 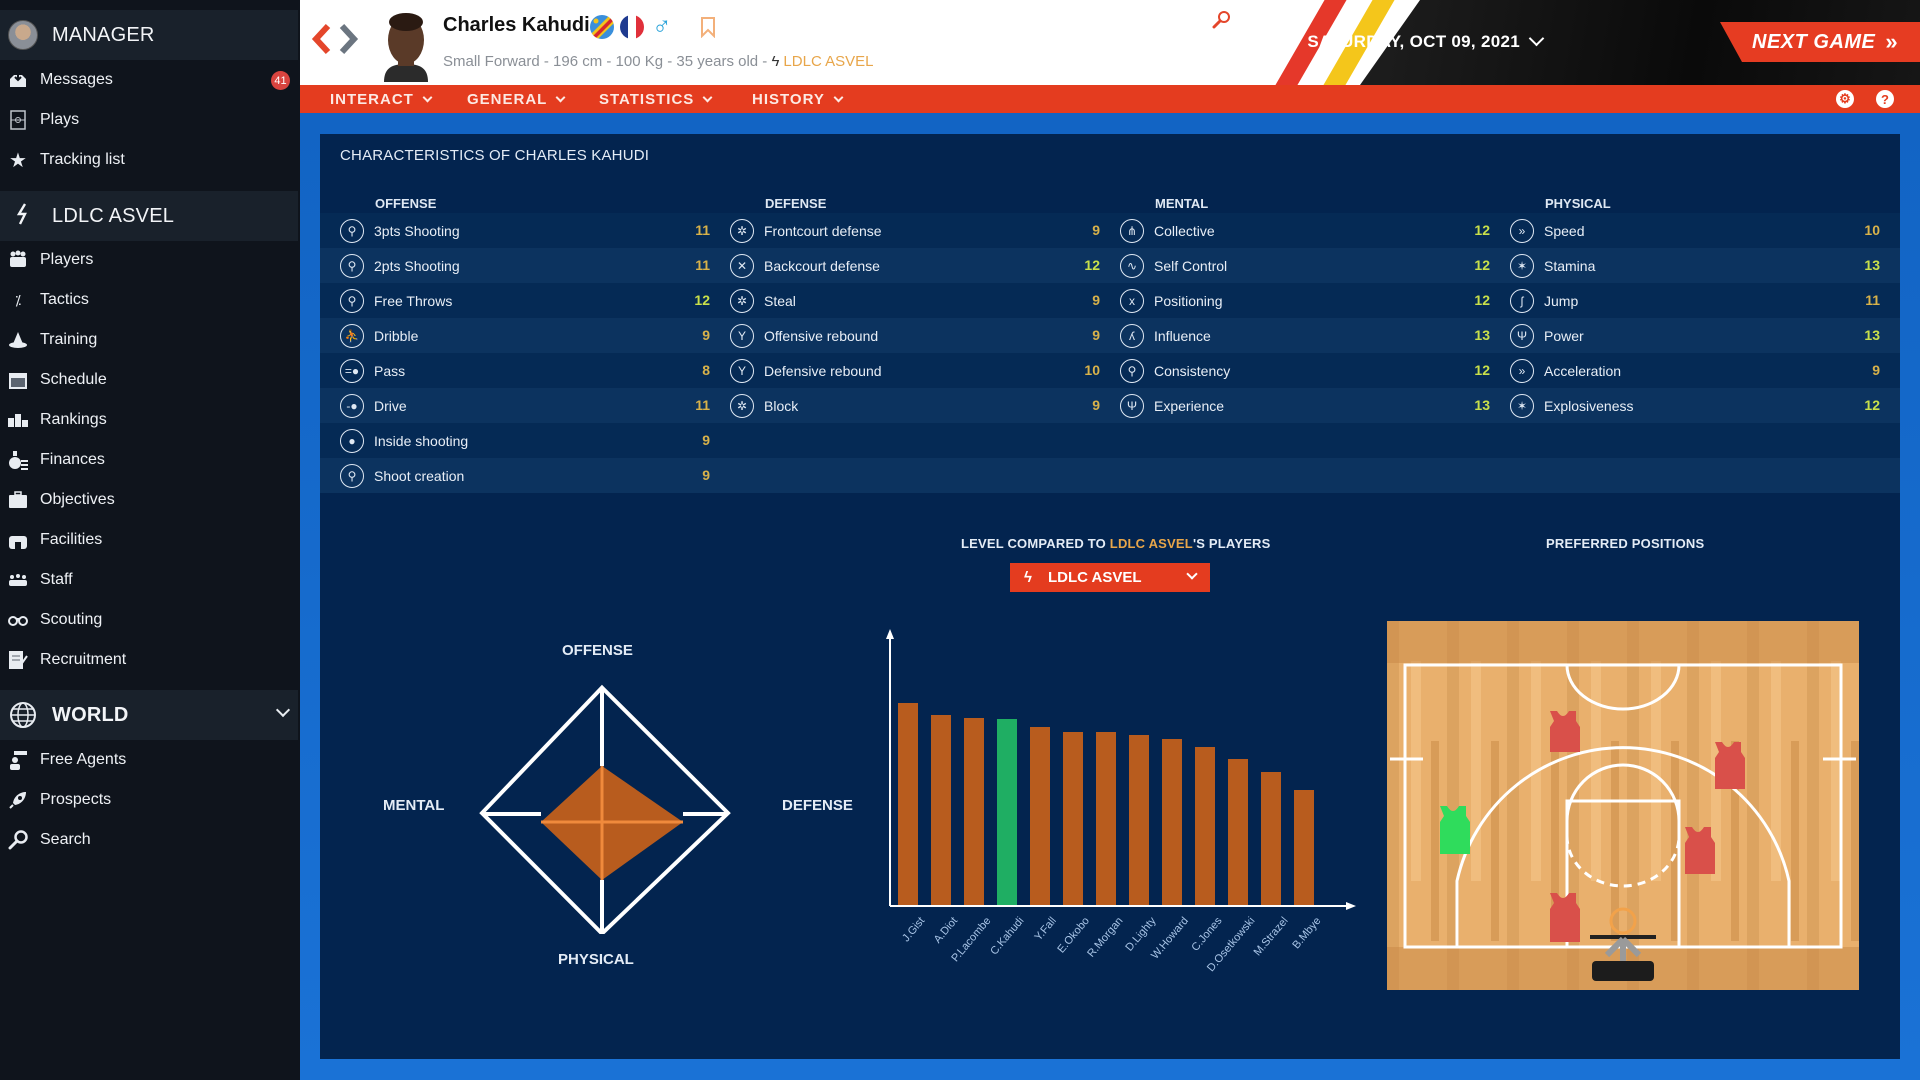 What do you see at coordinates (1695, 230) in the screenshot?
I see `stat-speed: » Speed 10` at bounding box center [1695, 230].